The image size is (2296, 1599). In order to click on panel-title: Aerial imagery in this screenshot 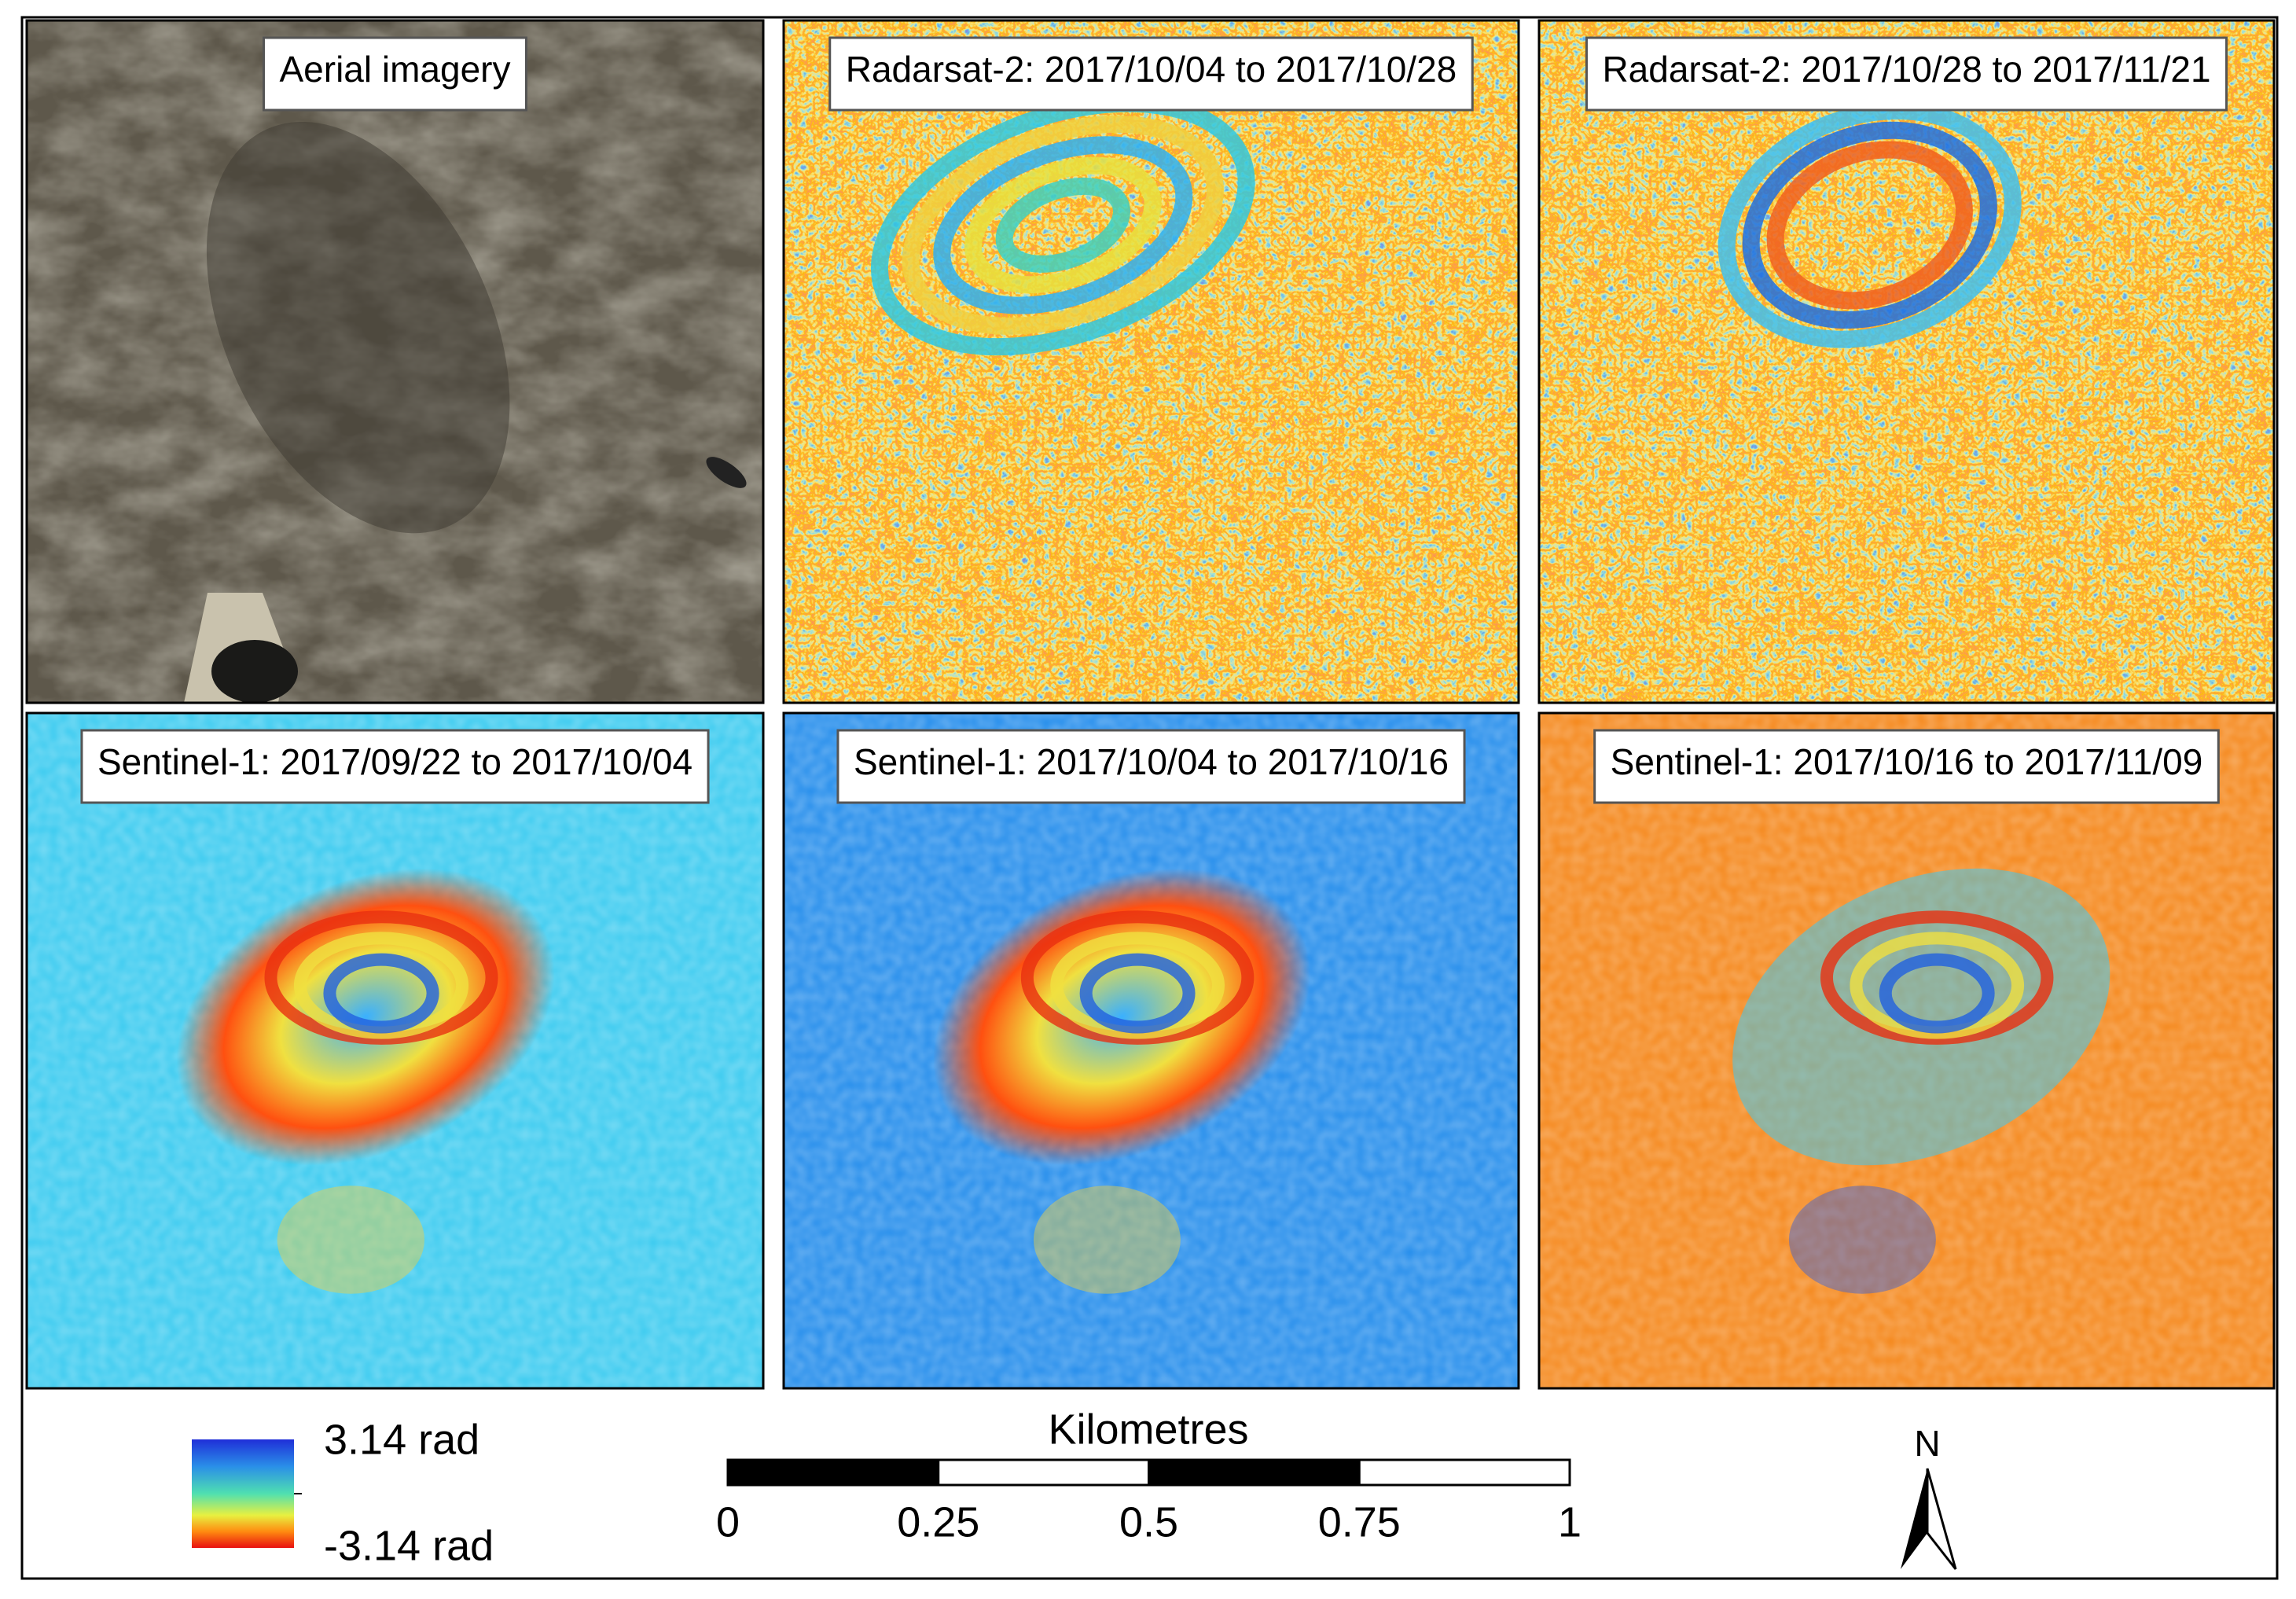, I will do `click(395, 69)`.